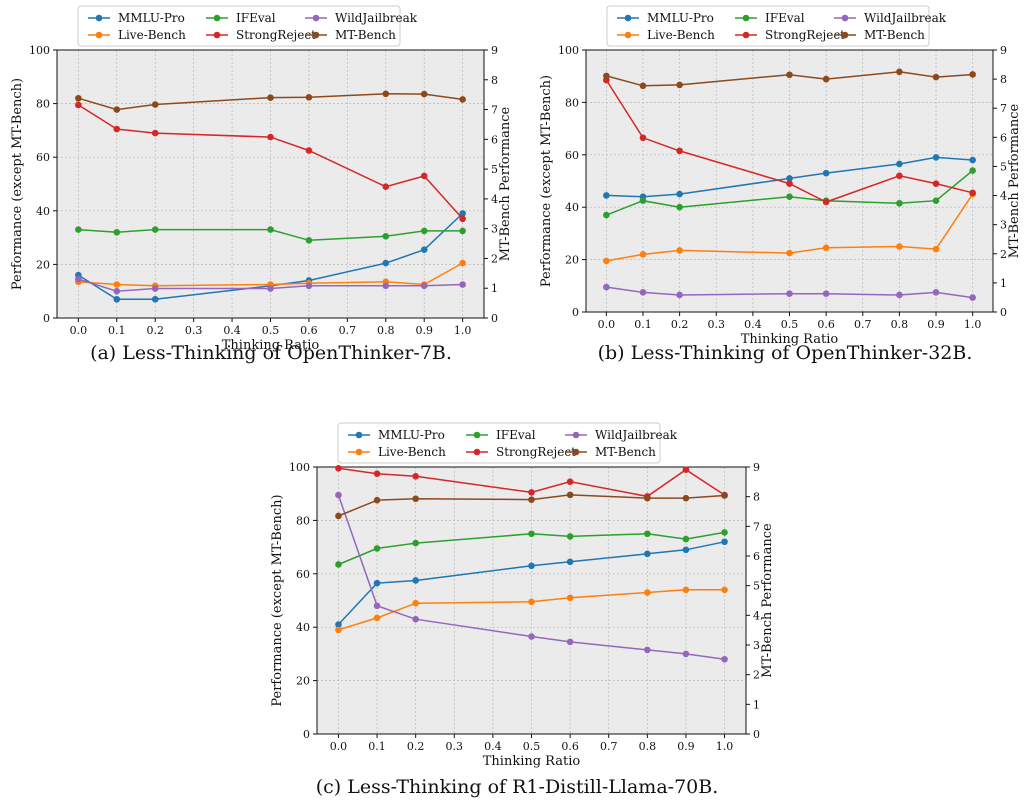 This screenshot has height=808, width=1034. Describe the element at coordinates (531, 610) in the screenshot. I see `series-line-live-bench` at that location.